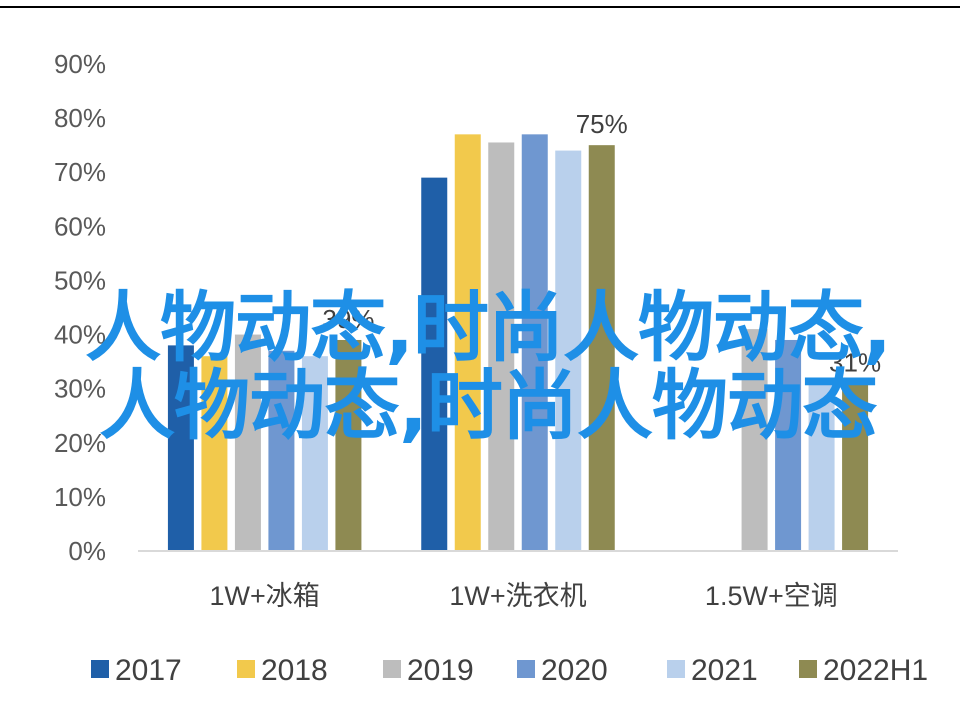 The height and width of the screenshot is (712, 976). I want to click on y-tick-label: 10%, so click(80, 497).